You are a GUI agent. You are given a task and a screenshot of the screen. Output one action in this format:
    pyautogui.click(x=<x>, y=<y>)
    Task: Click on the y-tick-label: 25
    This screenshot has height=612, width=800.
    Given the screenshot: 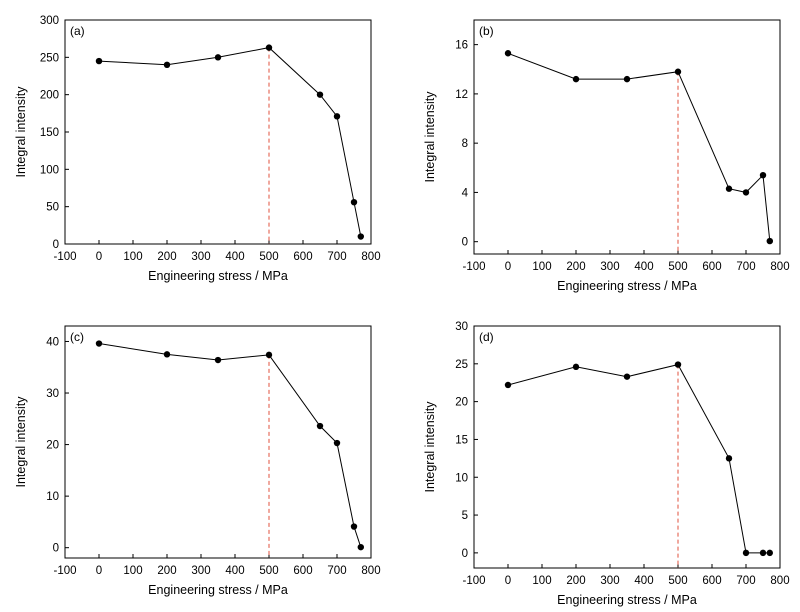 What is the action you would take?
    pyautogui.click(x=461, y=365)
    